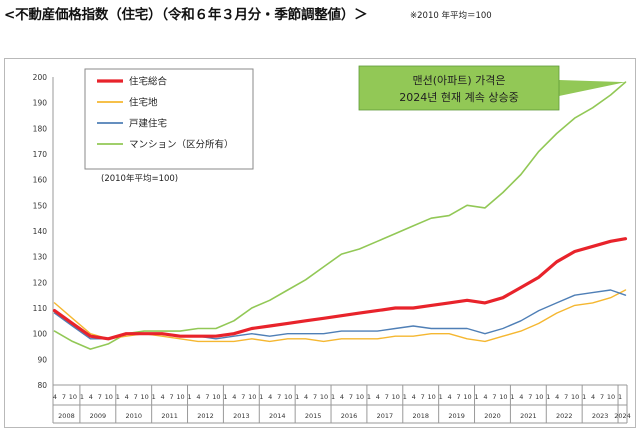  Describe the element at coordinates (40, 154) in the screenshot. I see `y-tick-label: 170` at that location.